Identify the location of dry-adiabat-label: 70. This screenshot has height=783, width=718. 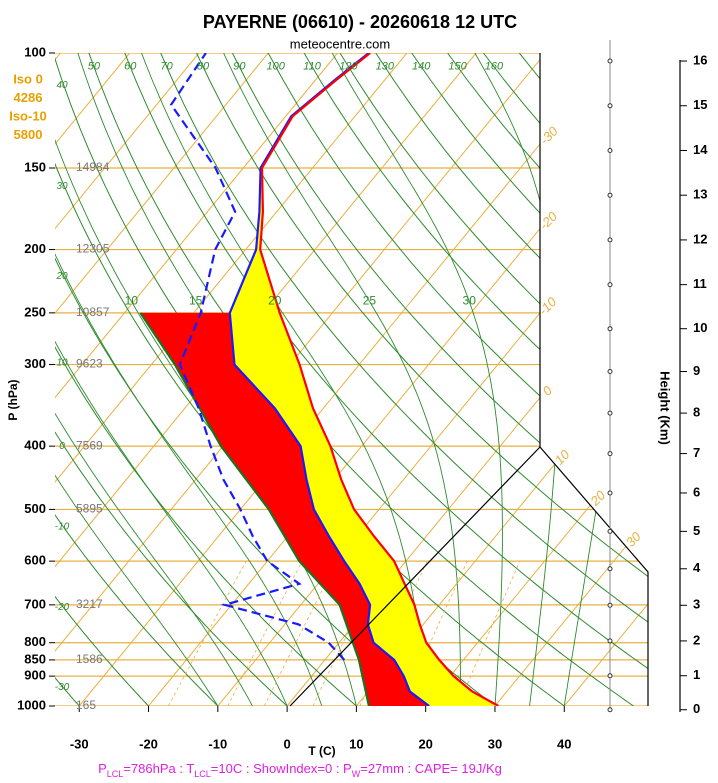
(166, 67).